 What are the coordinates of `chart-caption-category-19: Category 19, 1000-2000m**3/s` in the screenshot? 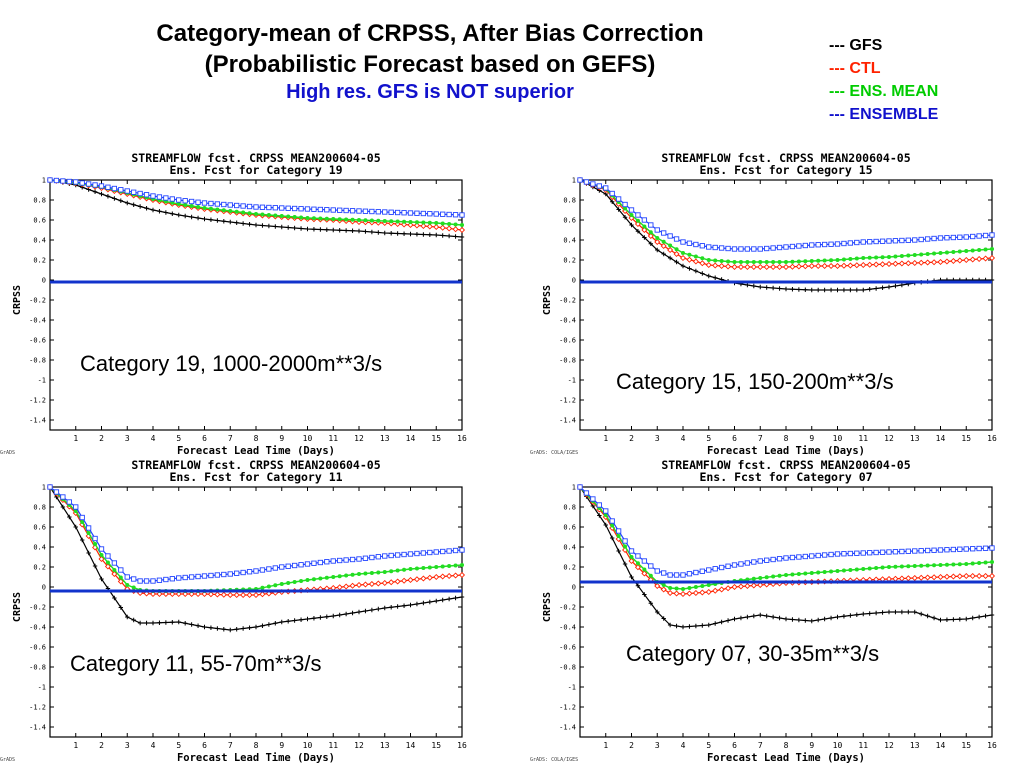 It's located at (231, 364).